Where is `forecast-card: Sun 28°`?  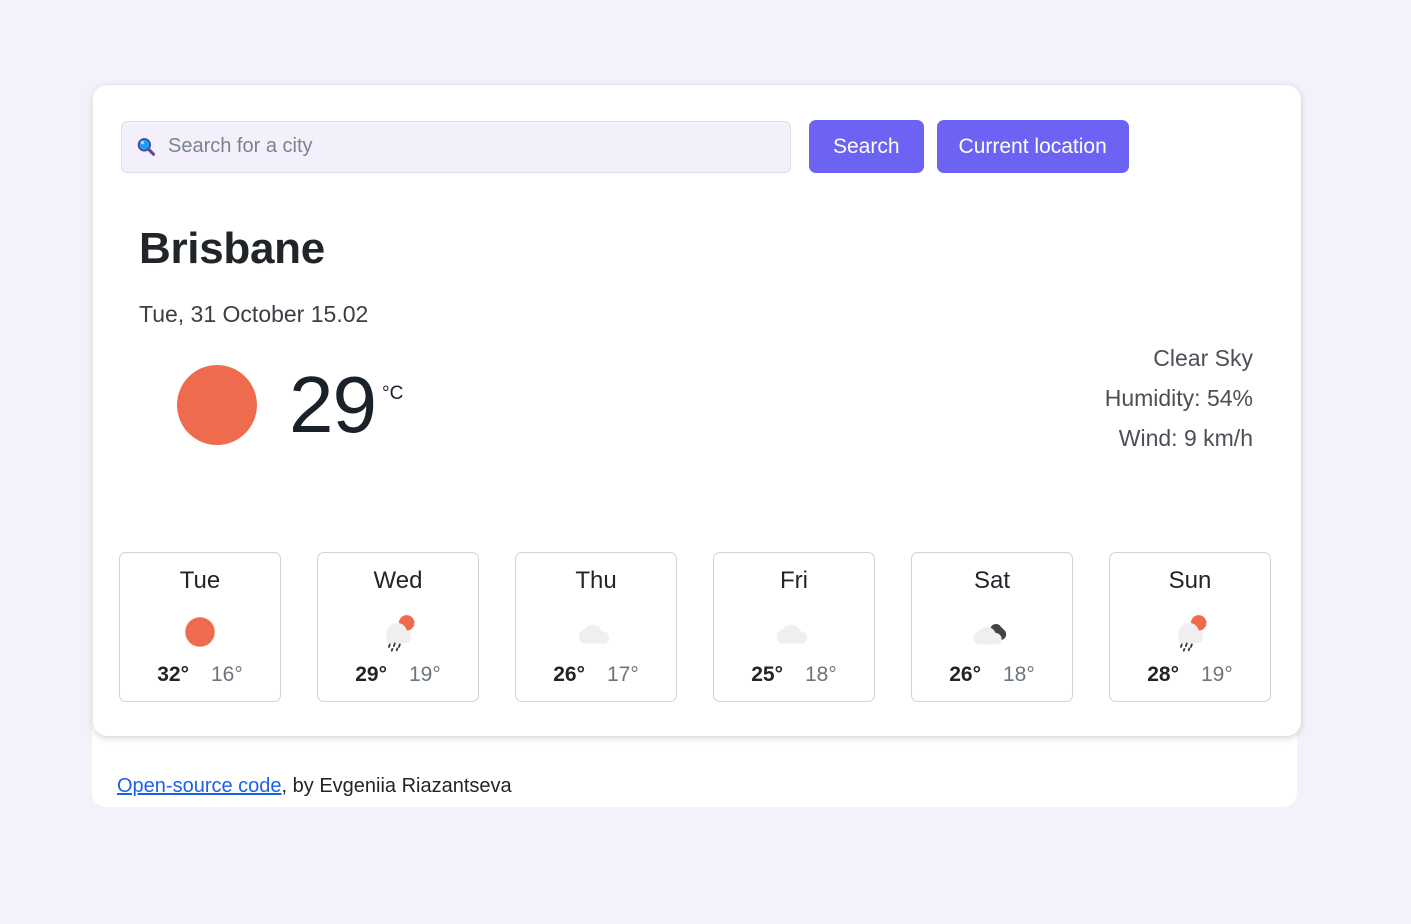 forecast-card: Sun 28° is located at coordinates (1190, 627).